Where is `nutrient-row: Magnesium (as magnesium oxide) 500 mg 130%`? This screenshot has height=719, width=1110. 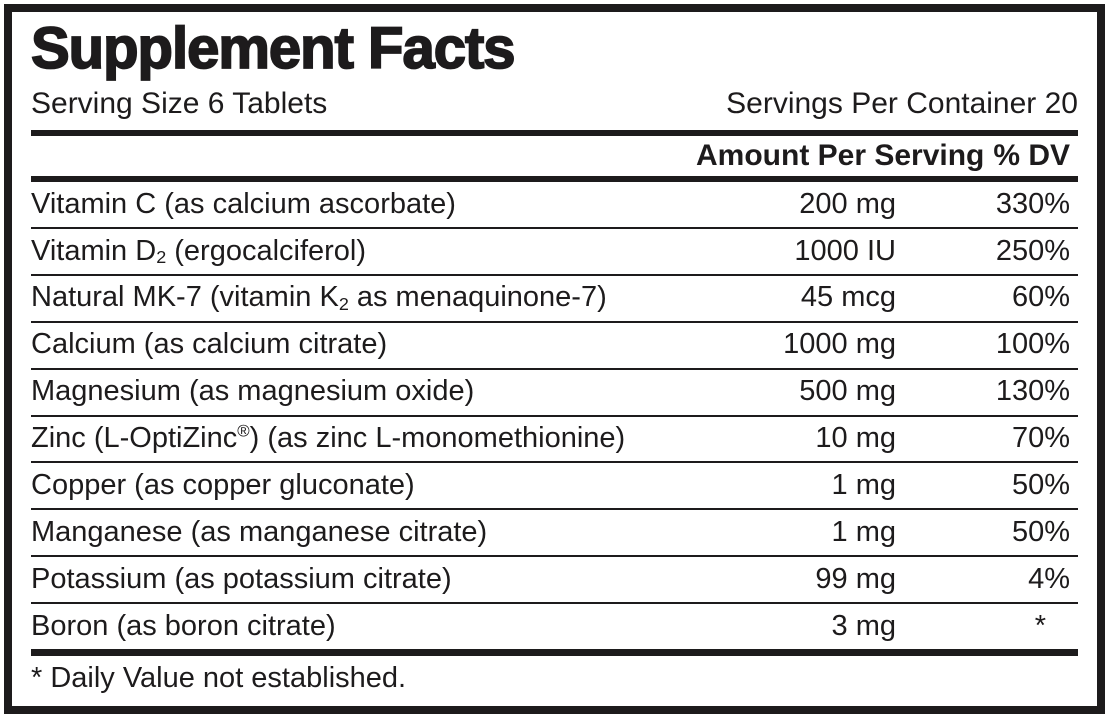
nutrient-row: Magnesium (as magnesium oxide) 500 mg 130% is located at coordinates (554, 392).